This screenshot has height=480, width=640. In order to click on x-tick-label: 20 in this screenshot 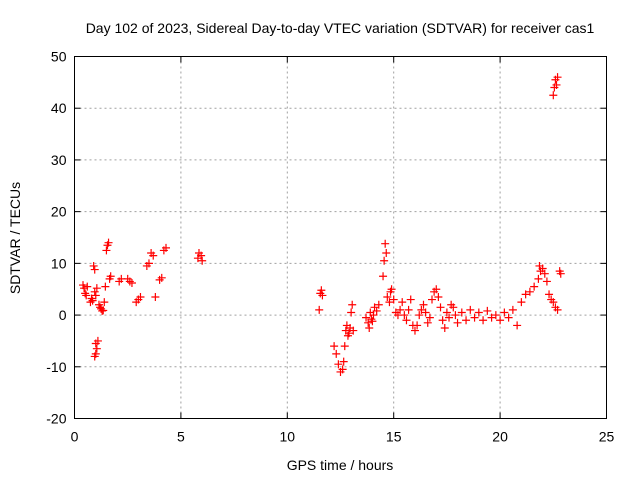, I will do `click(500, 437)`.